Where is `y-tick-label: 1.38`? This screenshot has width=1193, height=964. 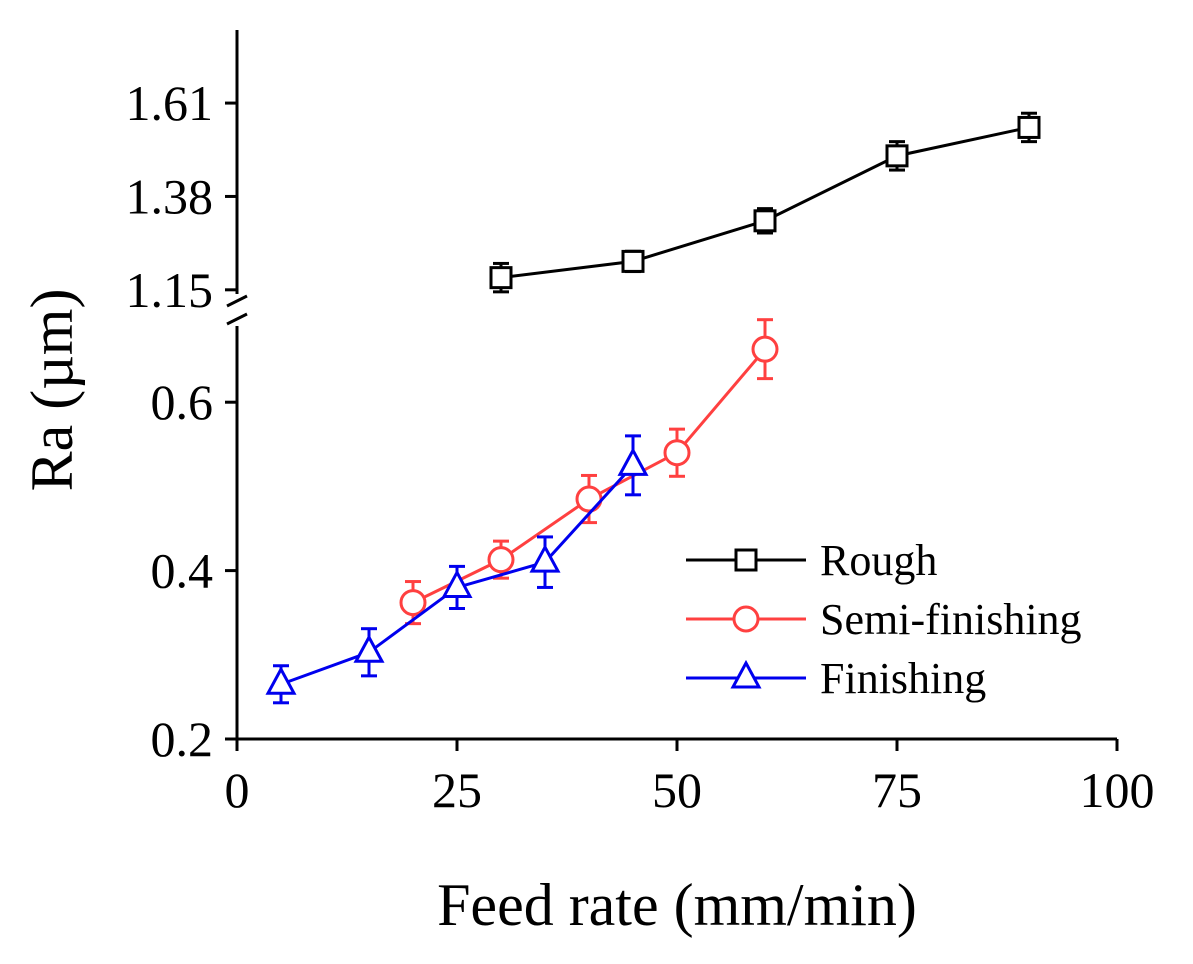 y-tick-label: 1.38 is located at coordinates (170, 196).